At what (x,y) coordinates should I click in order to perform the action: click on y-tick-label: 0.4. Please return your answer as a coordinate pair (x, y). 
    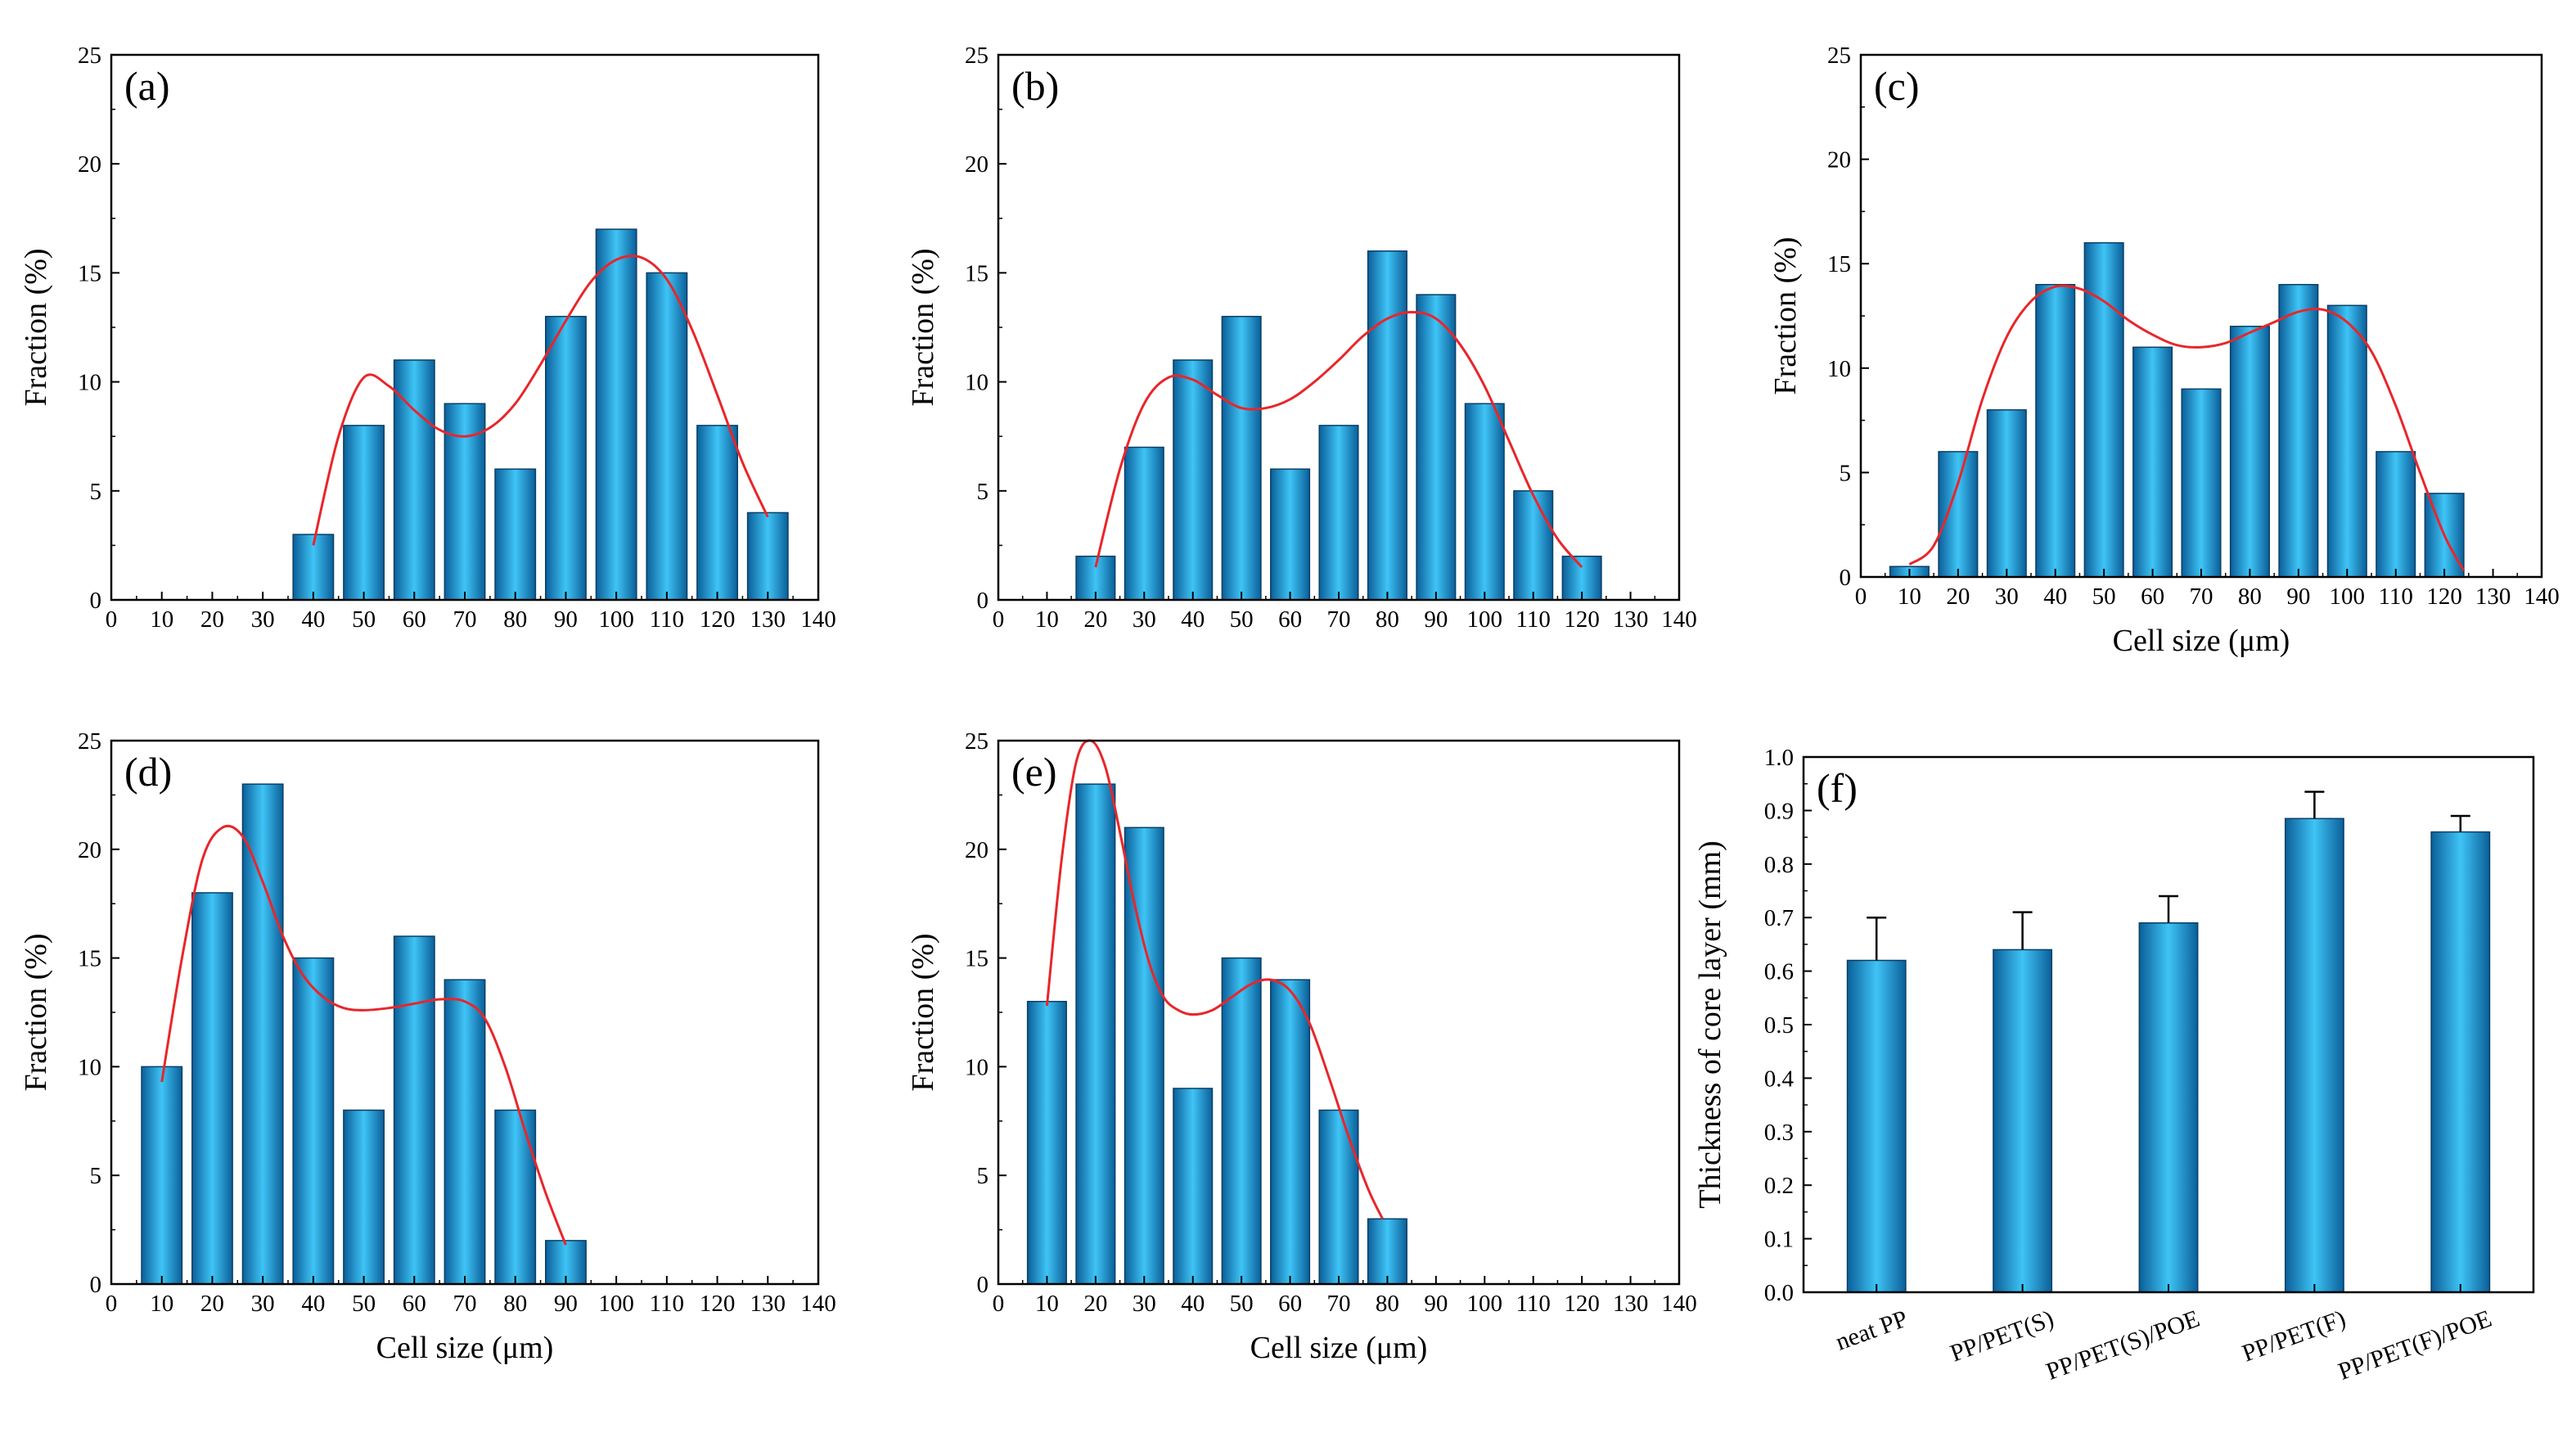
    Looking at the image, I should click on (1779, 1079).